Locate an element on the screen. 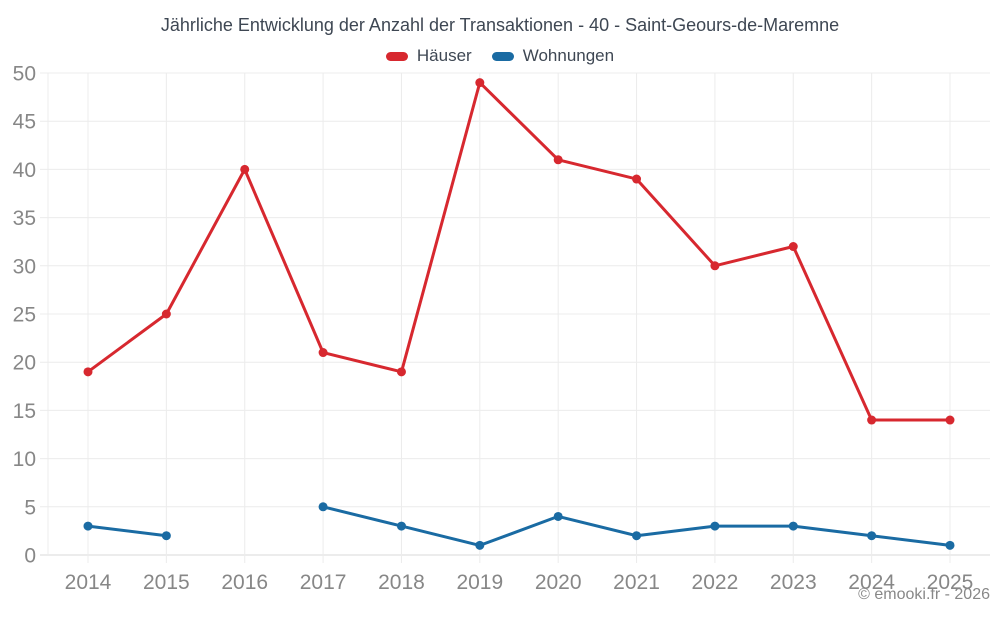 This screenshot has height=625, width=1000. x-tick-label: 2024 is located at coordinates (871, 582).